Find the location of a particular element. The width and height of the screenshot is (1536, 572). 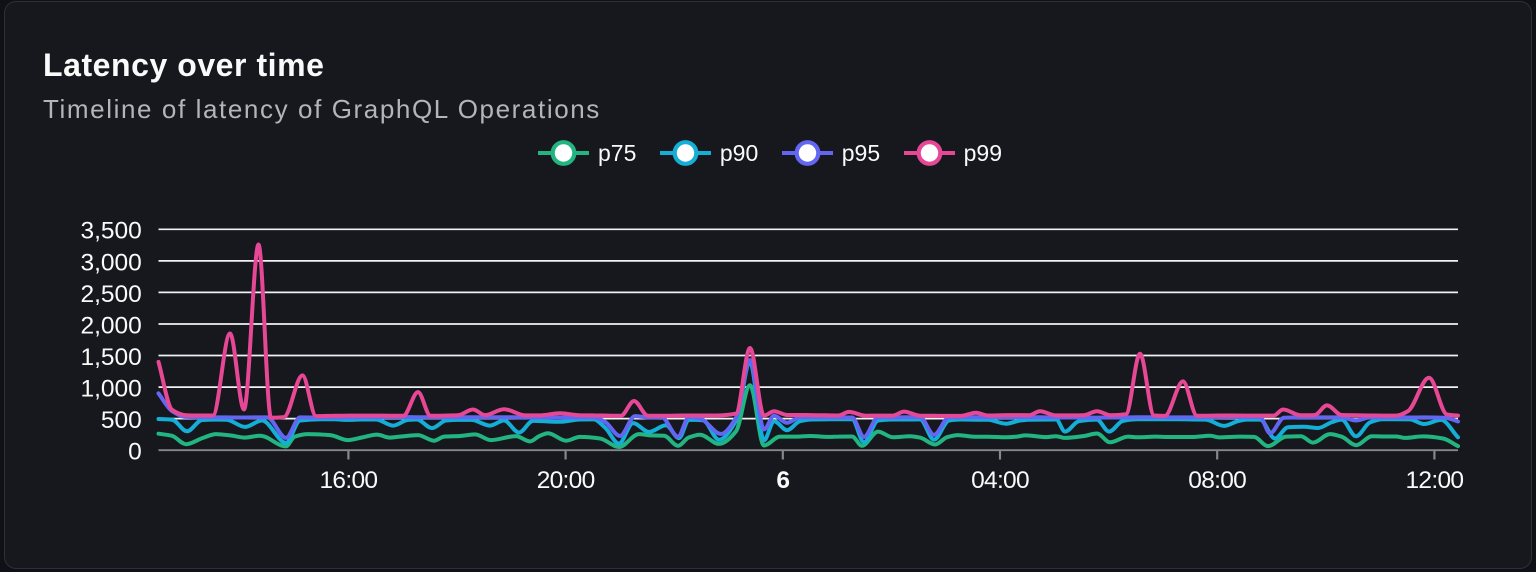

svg-text: 1,000 is located at coordinates (110, 389).